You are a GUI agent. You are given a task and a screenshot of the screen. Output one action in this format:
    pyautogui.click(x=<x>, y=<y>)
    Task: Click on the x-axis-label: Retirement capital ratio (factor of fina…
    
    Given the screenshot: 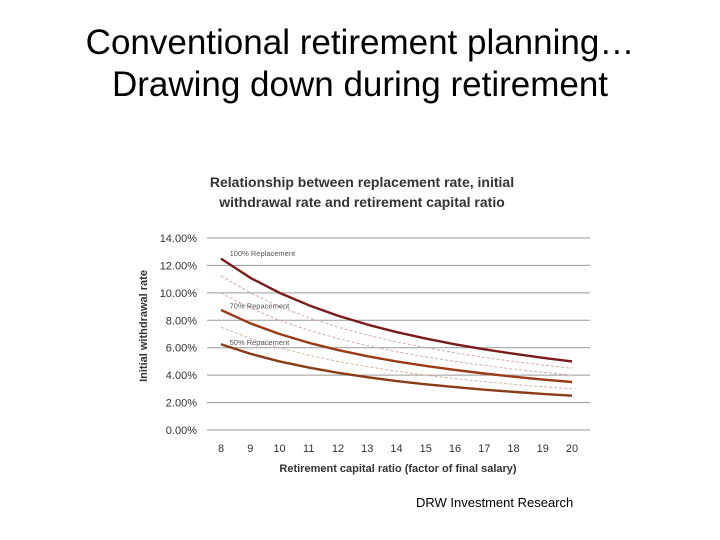 What is the action you would take?
    pyautogui.click(x=398, y=469)
    